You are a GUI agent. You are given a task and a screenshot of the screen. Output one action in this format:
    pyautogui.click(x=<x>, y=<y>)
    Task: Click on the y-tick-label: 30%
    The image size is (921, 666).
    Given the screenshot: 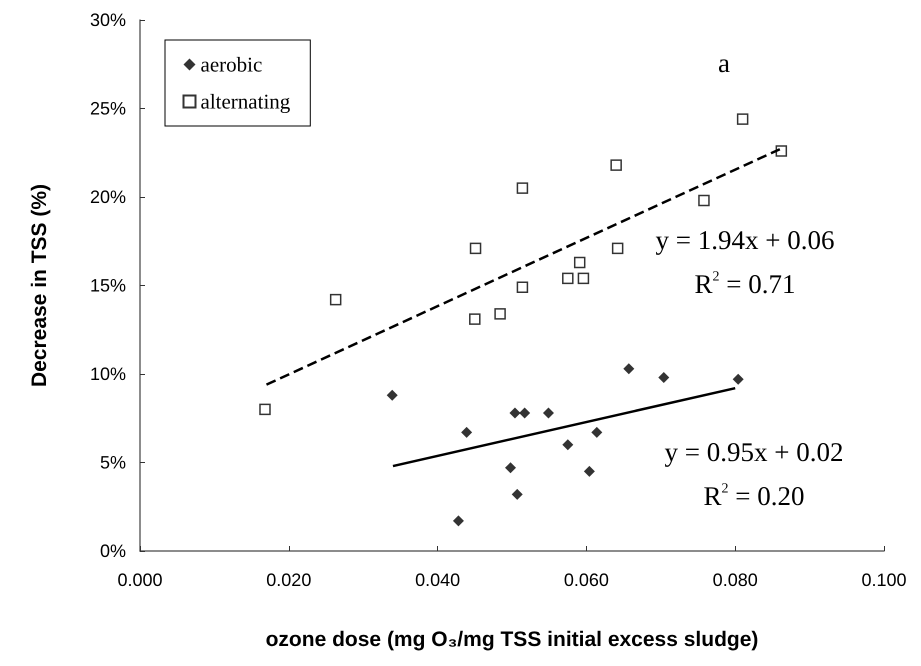 What is the action you would take?
    pyautogui.click(x=108, y=20)
    